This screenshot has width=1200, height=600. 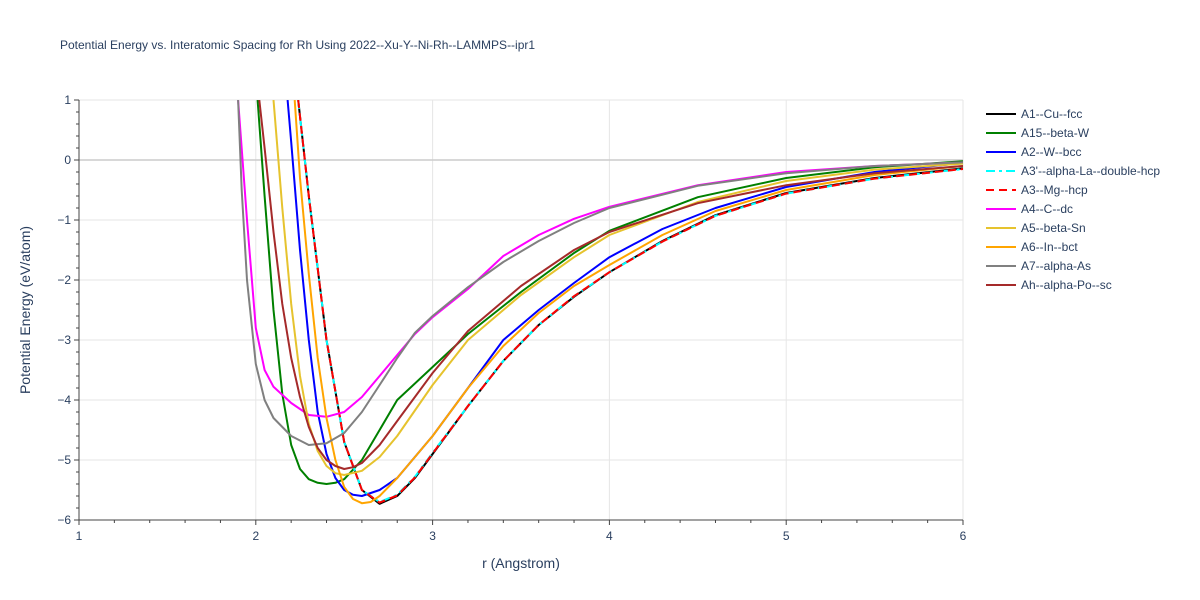 What do you see at coordinates (963, 536) in the screenshot?
I see `x-tick-label: 6` at bounding box center [963, 536].